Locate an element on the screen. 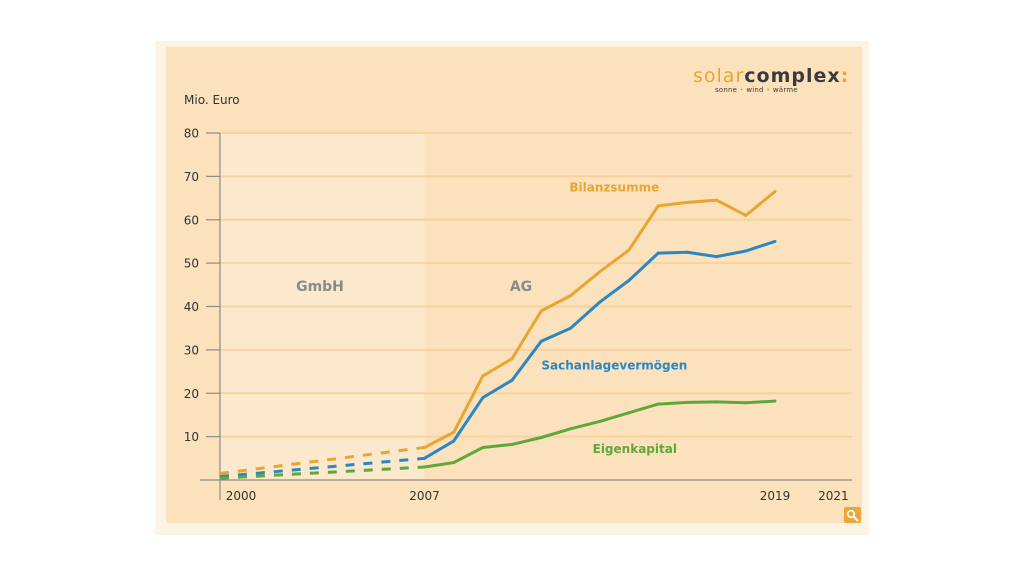 The height and width of the screenshot is (576, 1024). y-tick-label: 10 is located at coordinates (191, 437).